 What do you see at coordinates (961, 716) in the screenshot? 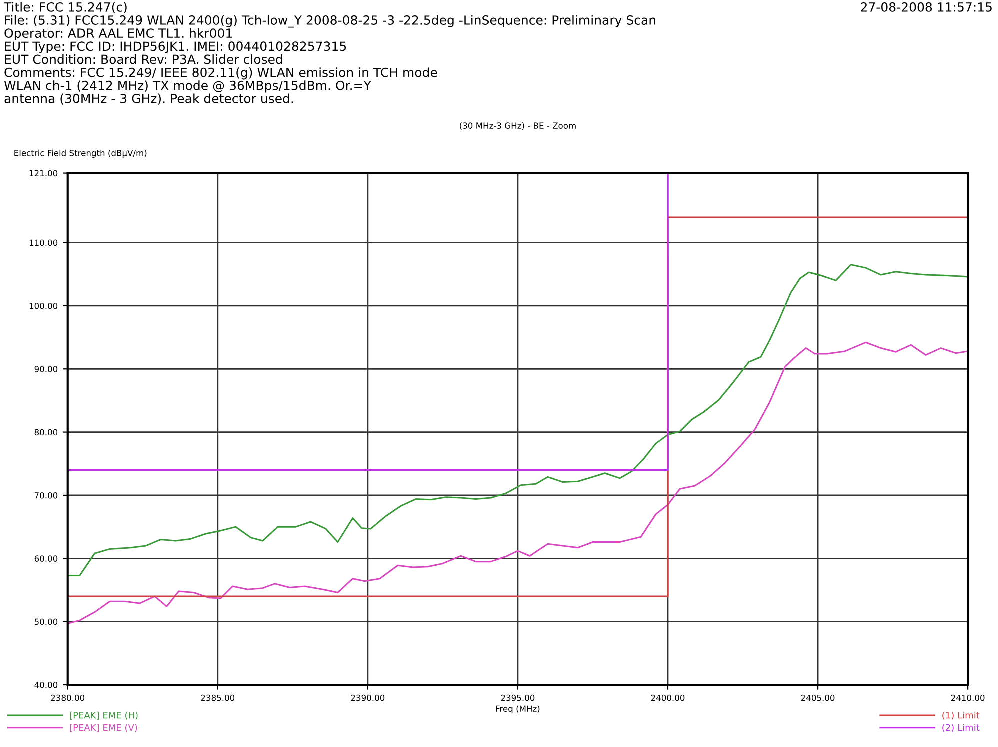
I see `text: (1) Limit` at bounding box center [961, 716].